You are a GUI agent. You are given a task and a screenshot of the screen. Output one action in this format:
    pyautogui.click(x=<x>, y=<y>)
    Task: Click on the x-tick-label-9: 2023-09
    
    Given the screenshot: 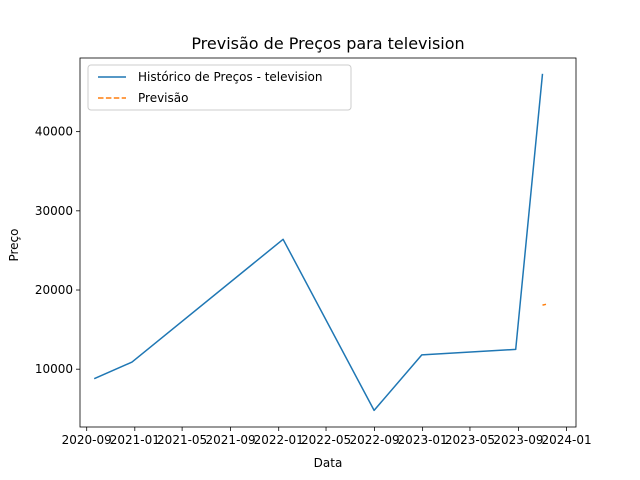 What is the action you would take?
    pyautogui.click(x=518, y=440)
    